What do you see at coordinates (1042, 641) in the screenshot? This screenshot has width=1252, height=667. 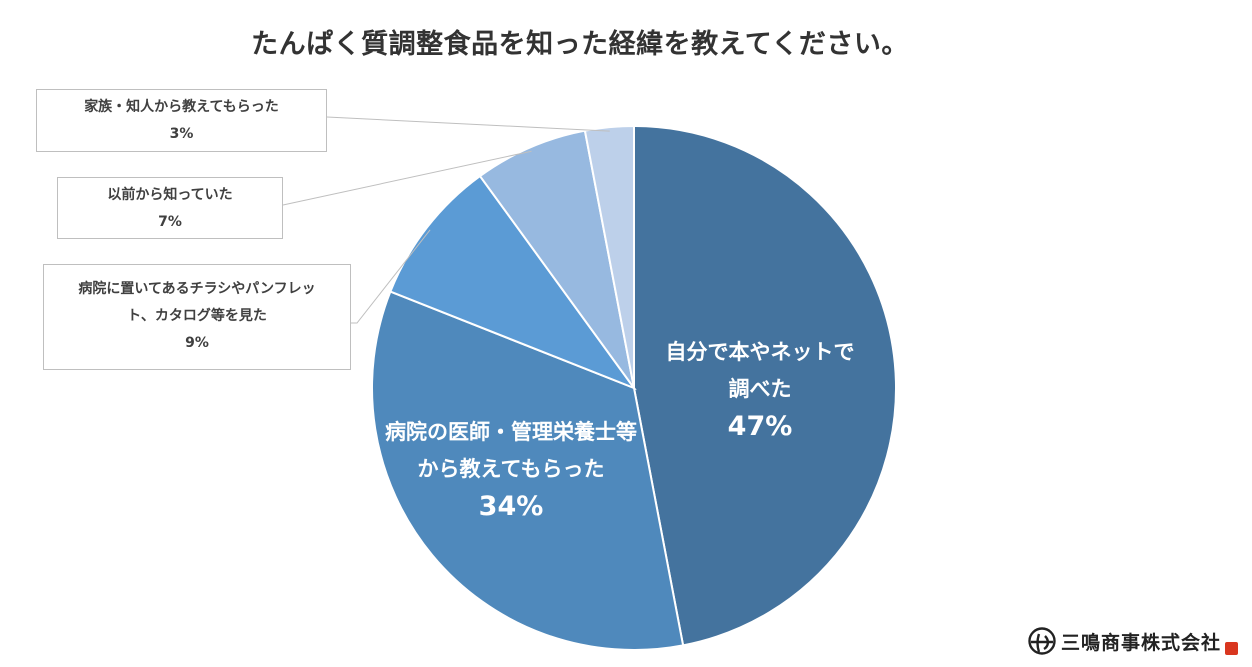 I see `brand-mark-icon` at bounding box center [1042, 641].